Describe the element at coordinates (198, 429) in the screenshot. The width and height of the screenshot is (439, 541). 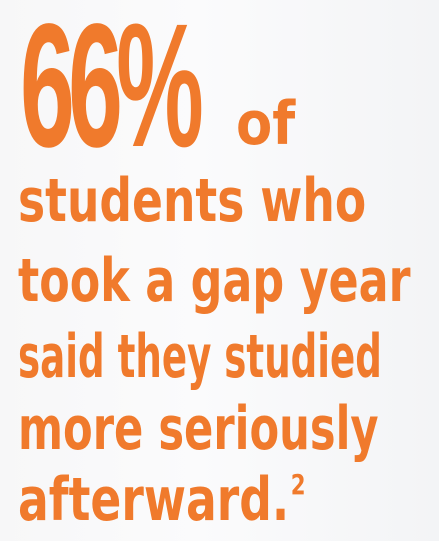
I see `caption-line: more seriously` at that location.